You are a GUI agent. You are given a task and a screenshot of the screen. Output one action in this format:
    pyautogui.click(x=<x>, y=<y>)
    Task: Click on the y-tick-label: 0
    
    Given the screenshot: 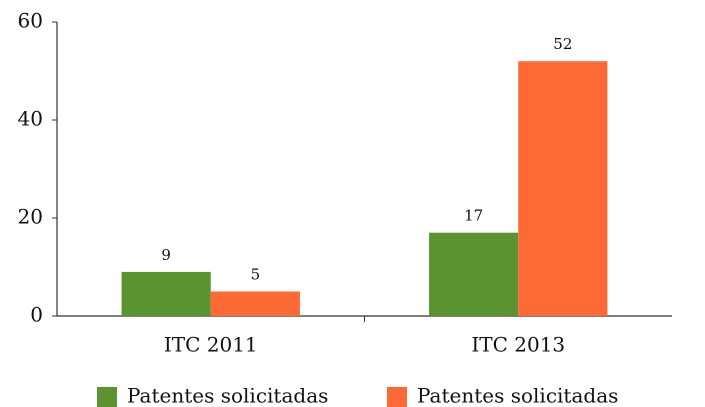 What is the action you would take?
    pyautogui.click(x=36, y=315)
    